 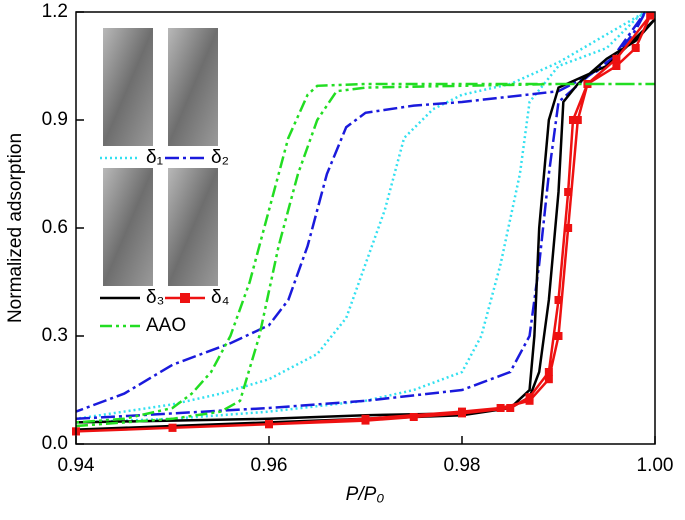 I want to click on x-tick-label: 0.96, so click(x=269, y=465).